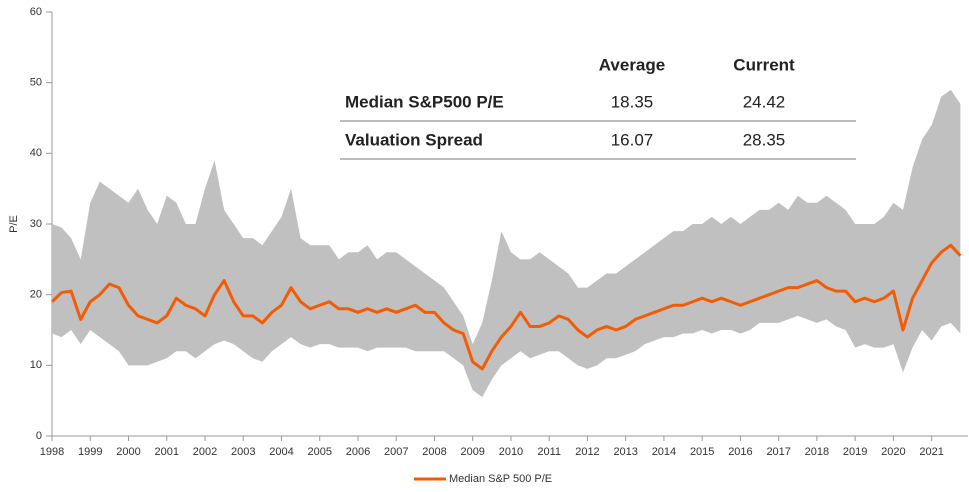 The width and height of the screenshot is (969, 492). Describe the element at coordinates (931, 452) in the screenshot. I see `x-tick-label: 2021` at that location.